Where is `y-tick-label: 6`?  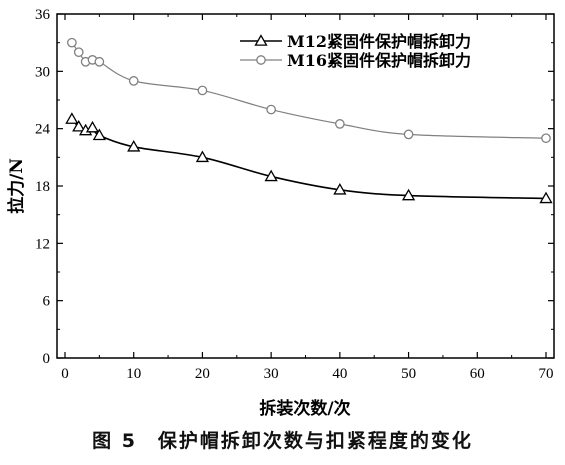 y-tick-label: 6 is located at coordinates (47, 302).